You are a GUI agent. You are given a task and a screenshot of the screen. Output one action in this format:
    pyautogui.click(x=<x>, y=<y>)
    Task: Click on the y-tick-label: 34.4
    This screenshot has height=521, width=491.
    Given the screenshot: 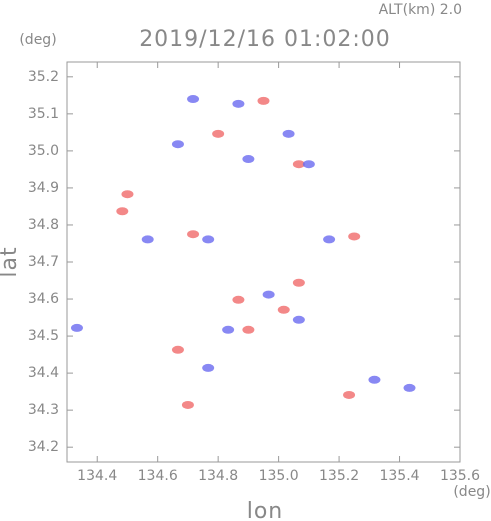 What is the action you would take?
    pyautogui.click(x=43, y=373)
    